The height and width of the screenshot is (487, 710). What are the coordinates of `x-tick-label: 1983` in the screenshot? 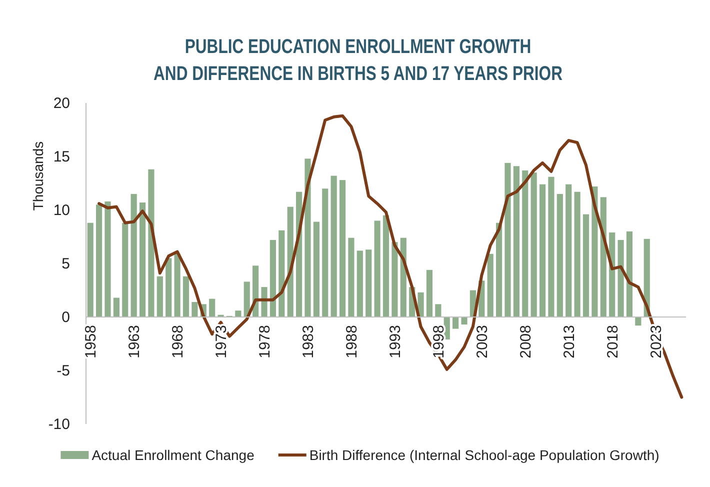 It's located at (308, 341).